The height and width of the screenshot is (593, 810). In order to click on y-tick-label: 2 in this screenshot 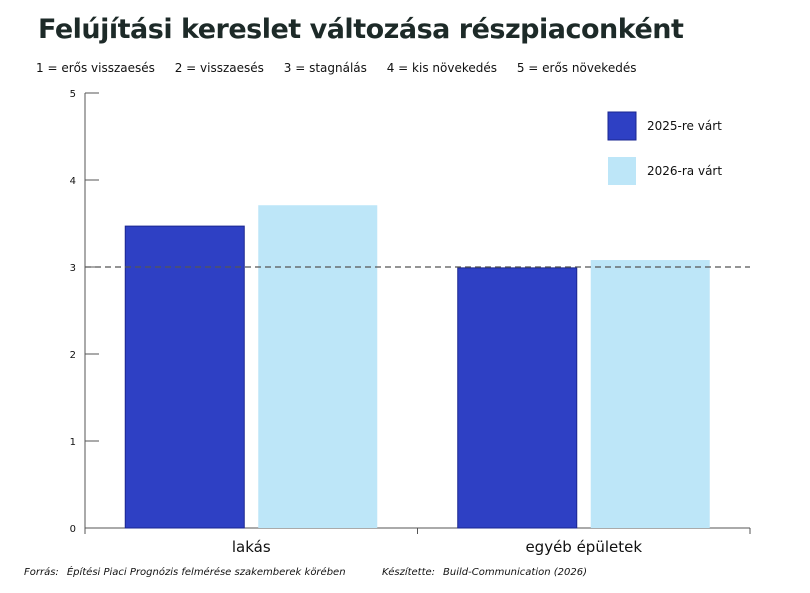, I will do `click(73, 355)`.